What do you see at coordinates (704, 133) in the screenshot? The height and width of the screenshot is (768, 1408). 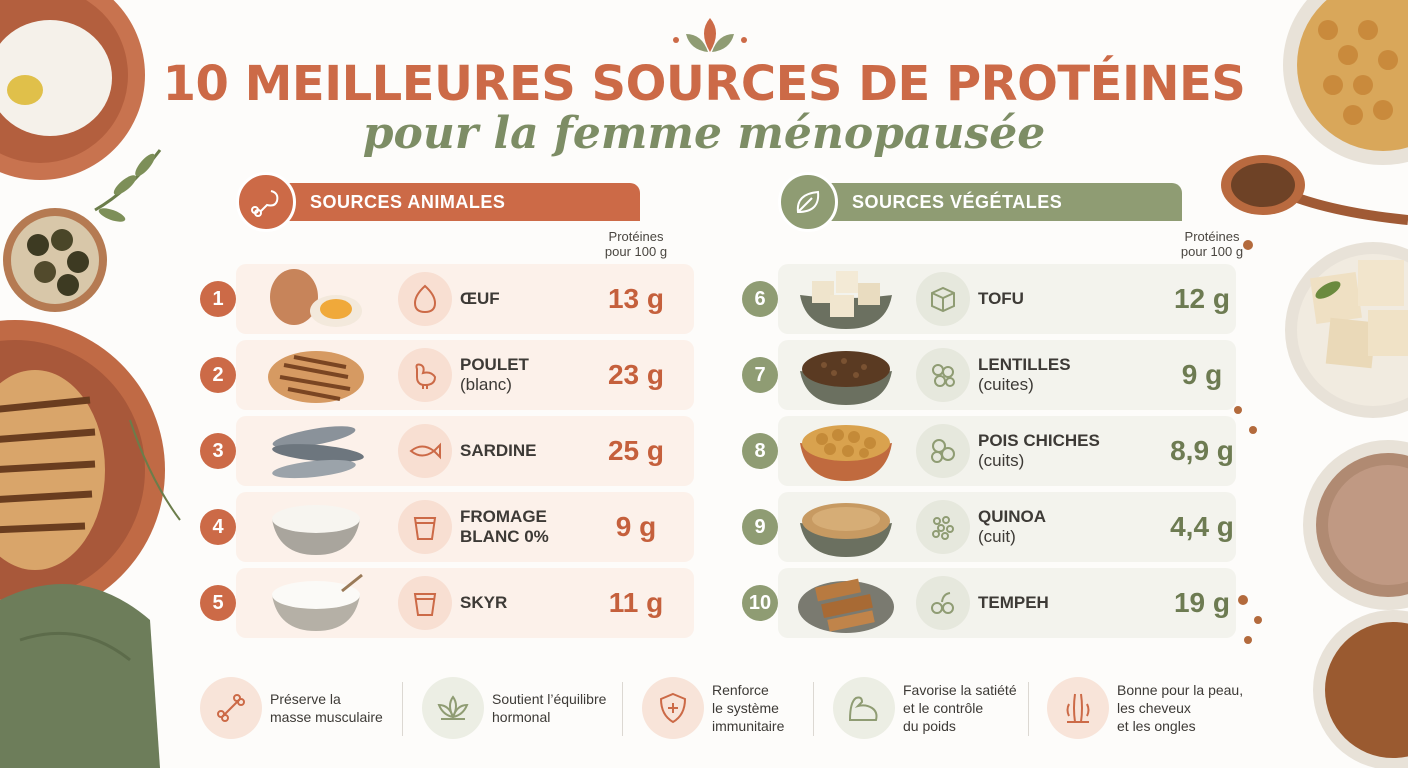 I see `page-subtitle: pour la femme ménopausée` at bounding box center [704, 133].